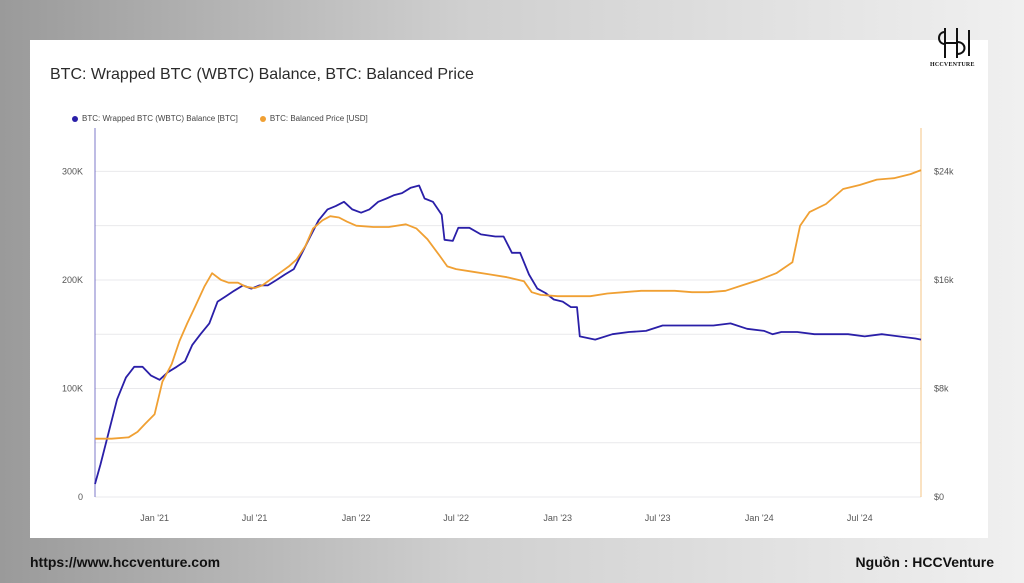  I want to click on hccventure-logo-icon, so click(954, 43).